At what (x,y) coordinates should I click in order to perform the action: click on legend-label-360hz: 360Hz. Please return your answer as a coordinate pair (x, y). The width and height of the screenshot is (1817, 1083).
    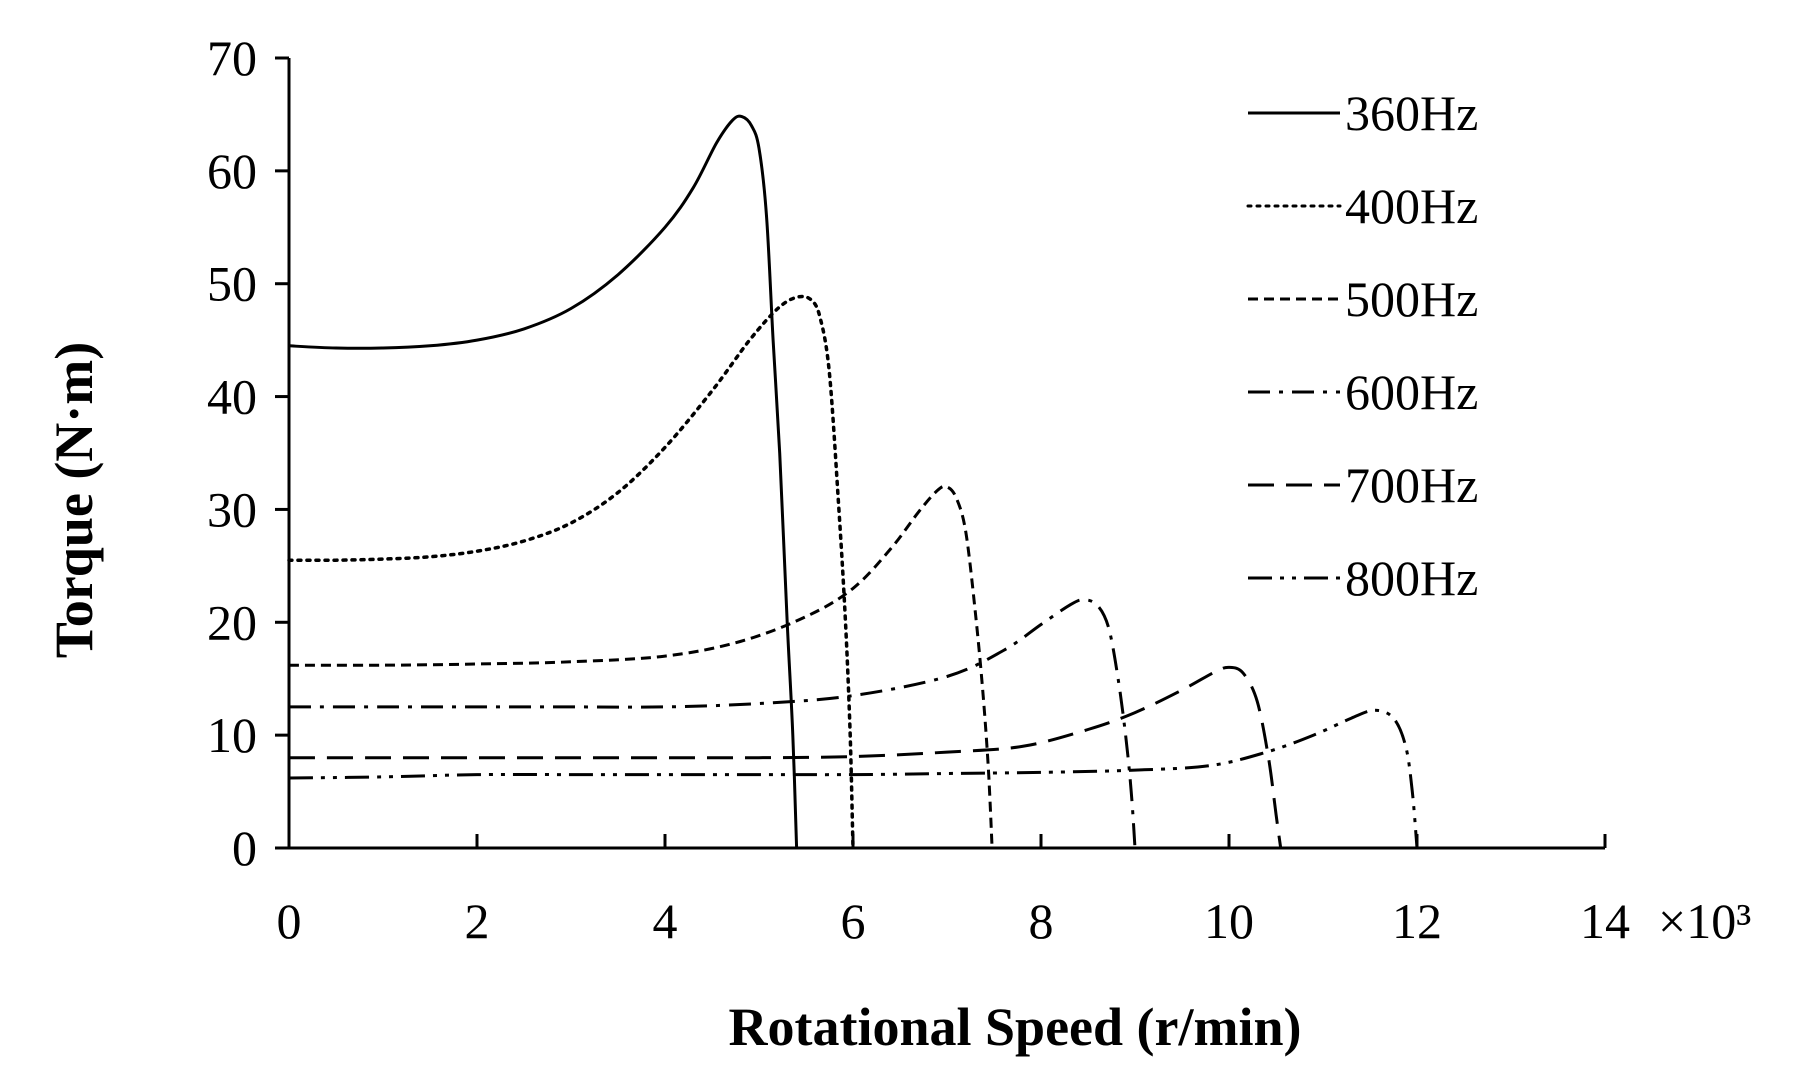
    Looking at the image, I should click on (1411, 113).